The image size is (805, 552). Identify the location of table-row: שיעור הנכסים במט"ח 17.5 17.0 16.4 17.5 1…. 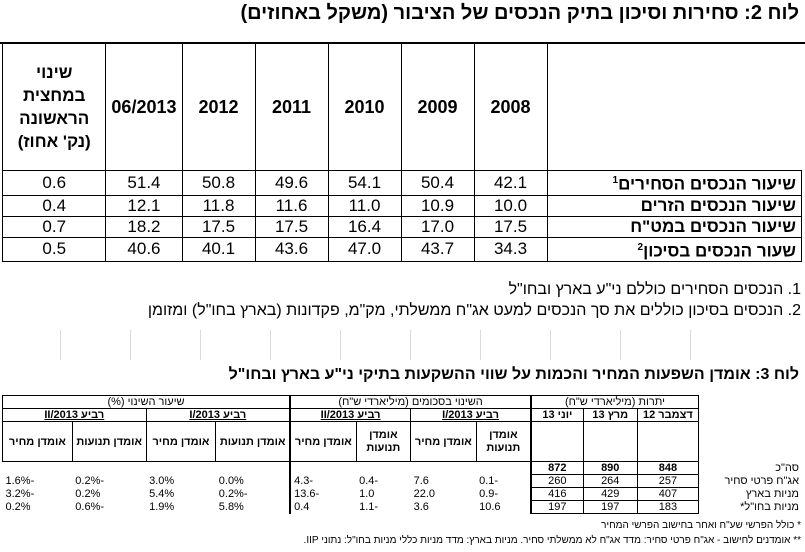
(401, 226).